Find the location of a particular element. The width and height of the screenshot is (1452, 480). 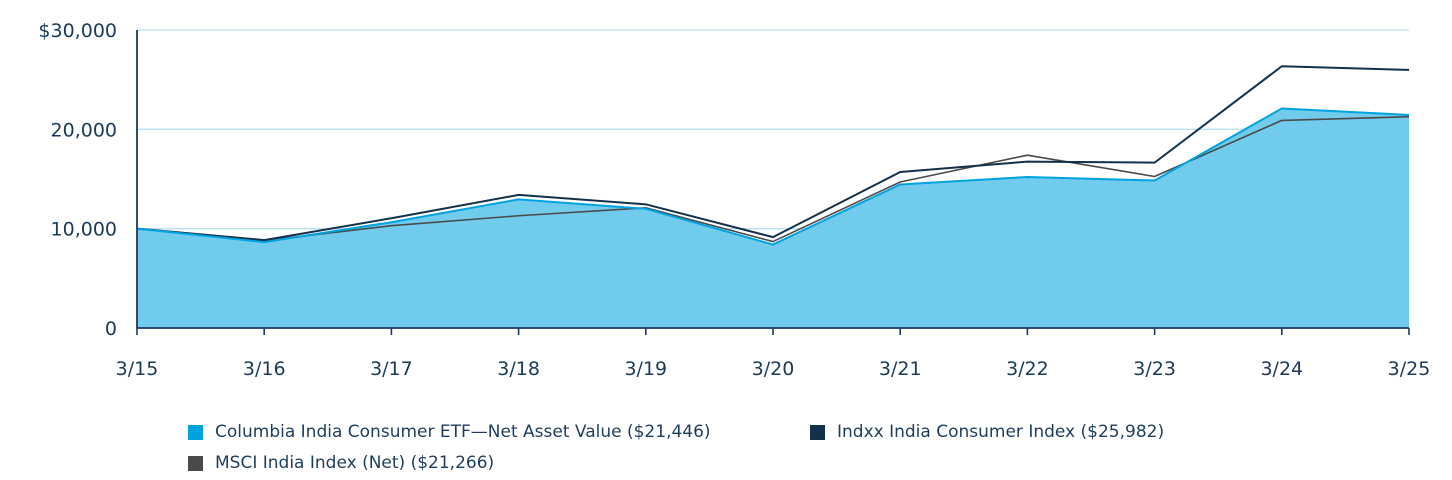

legend-item-indxx: Indxx India Consumer Index ($25,982) is located at coordinates (987, 432).